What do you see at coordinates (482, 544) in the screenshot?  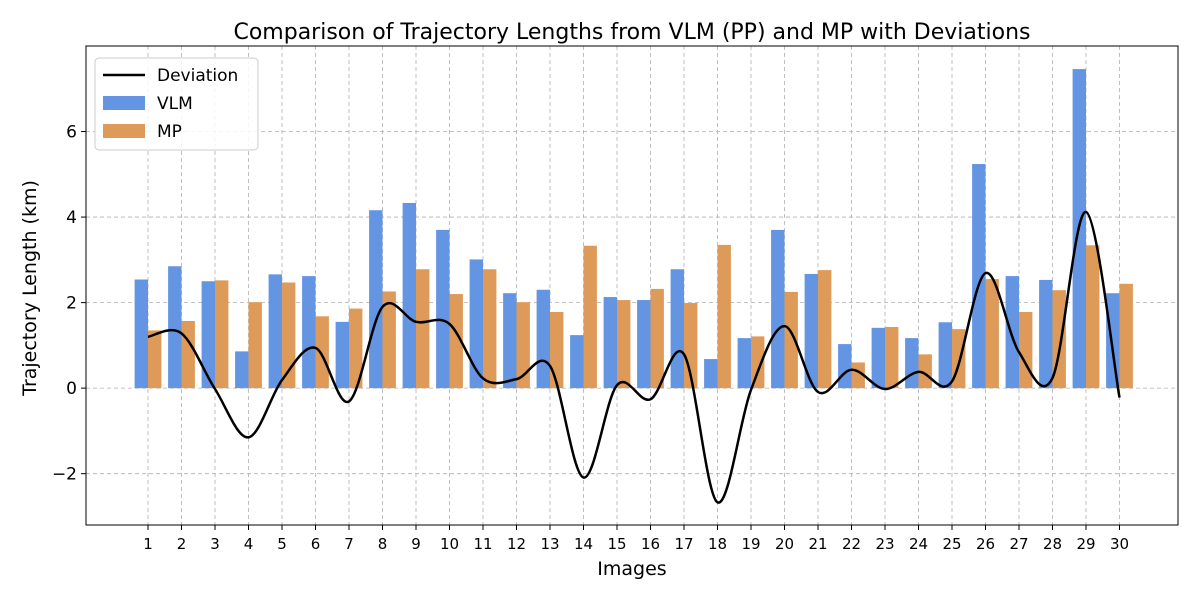 I see `x-tick-label: 11` at bounding box center [482, 544].